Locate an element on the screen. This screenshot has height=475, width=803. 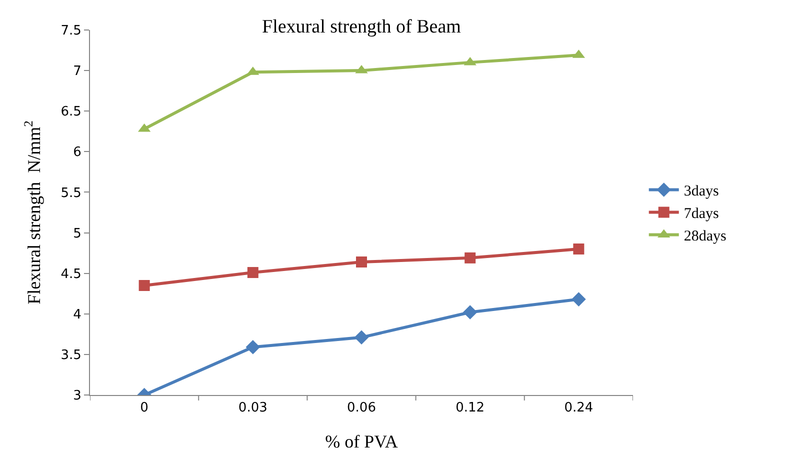
y-tick-label: 4 is located at coordinates (77, 314).